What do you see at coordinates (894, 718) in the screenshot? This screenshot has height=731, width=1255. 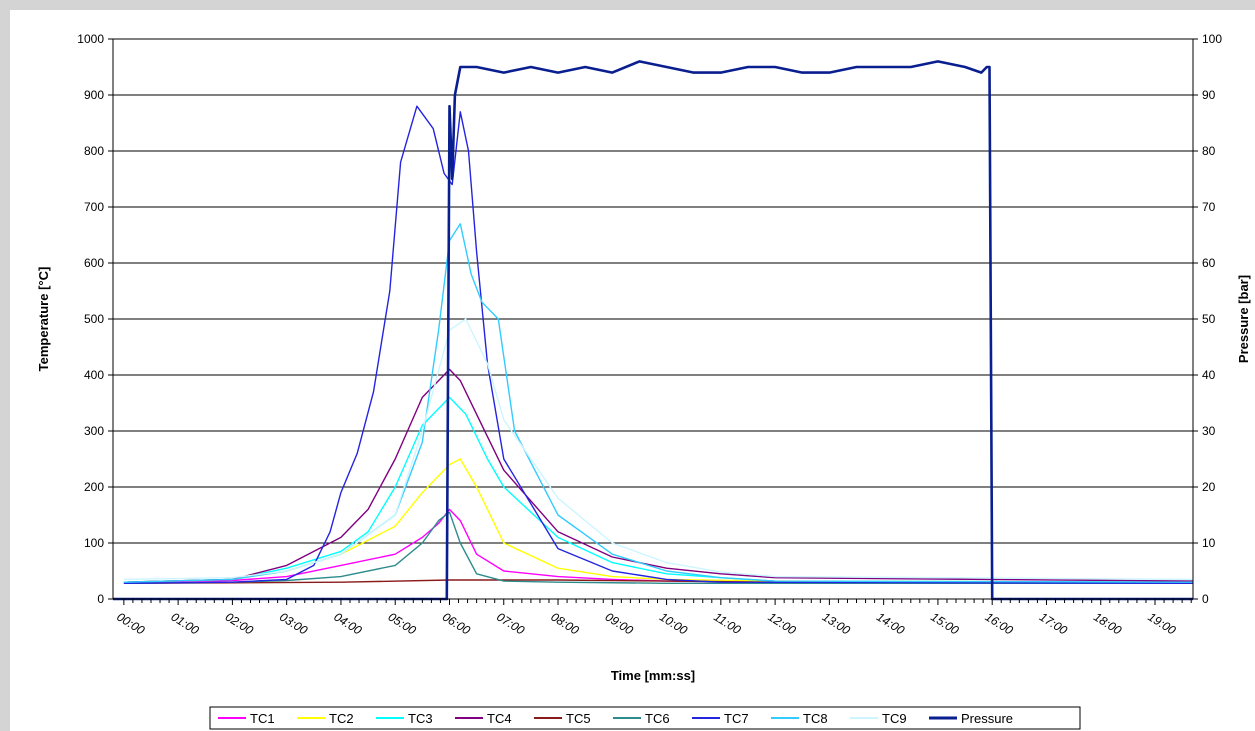 I see `legend-label: TC9` at bounding box center [894, 718].